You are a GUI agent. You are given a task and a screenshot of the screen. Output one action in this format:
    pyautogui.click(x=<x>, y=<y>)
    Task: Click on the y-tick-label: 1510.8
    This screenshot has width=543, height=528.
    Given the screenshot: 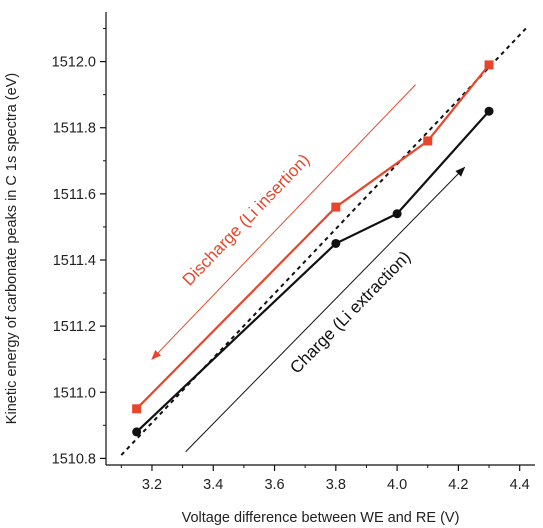 What is the action you would take?
    pyautogui.click(x=74, y=459)
    